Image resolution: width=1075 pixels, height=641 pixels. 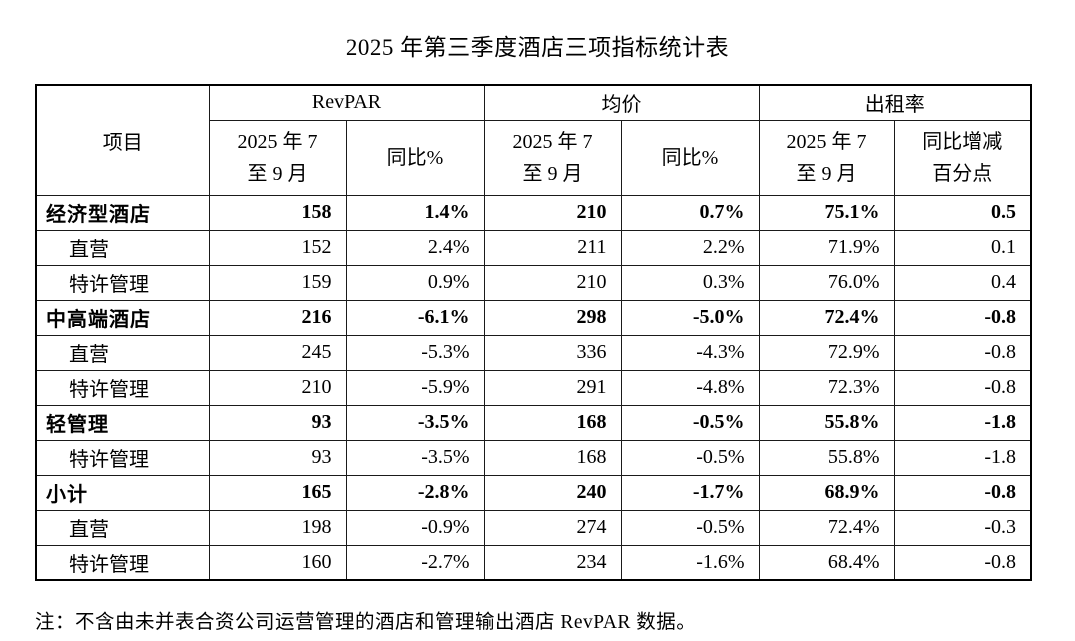 What do you see at coordinates (415, 387) in the screenshot?
I see `value-cell: -5.9%` at bounding box center [415, 387].